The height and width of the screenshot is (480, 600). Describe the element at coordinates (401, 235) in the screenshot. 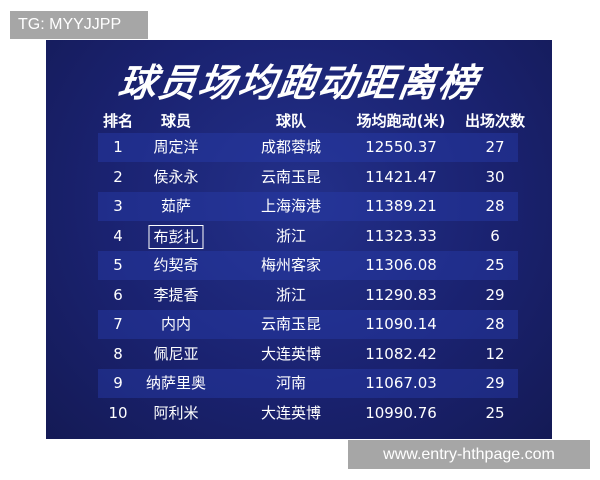

I see `distance-cell: 11323.33` at that location.